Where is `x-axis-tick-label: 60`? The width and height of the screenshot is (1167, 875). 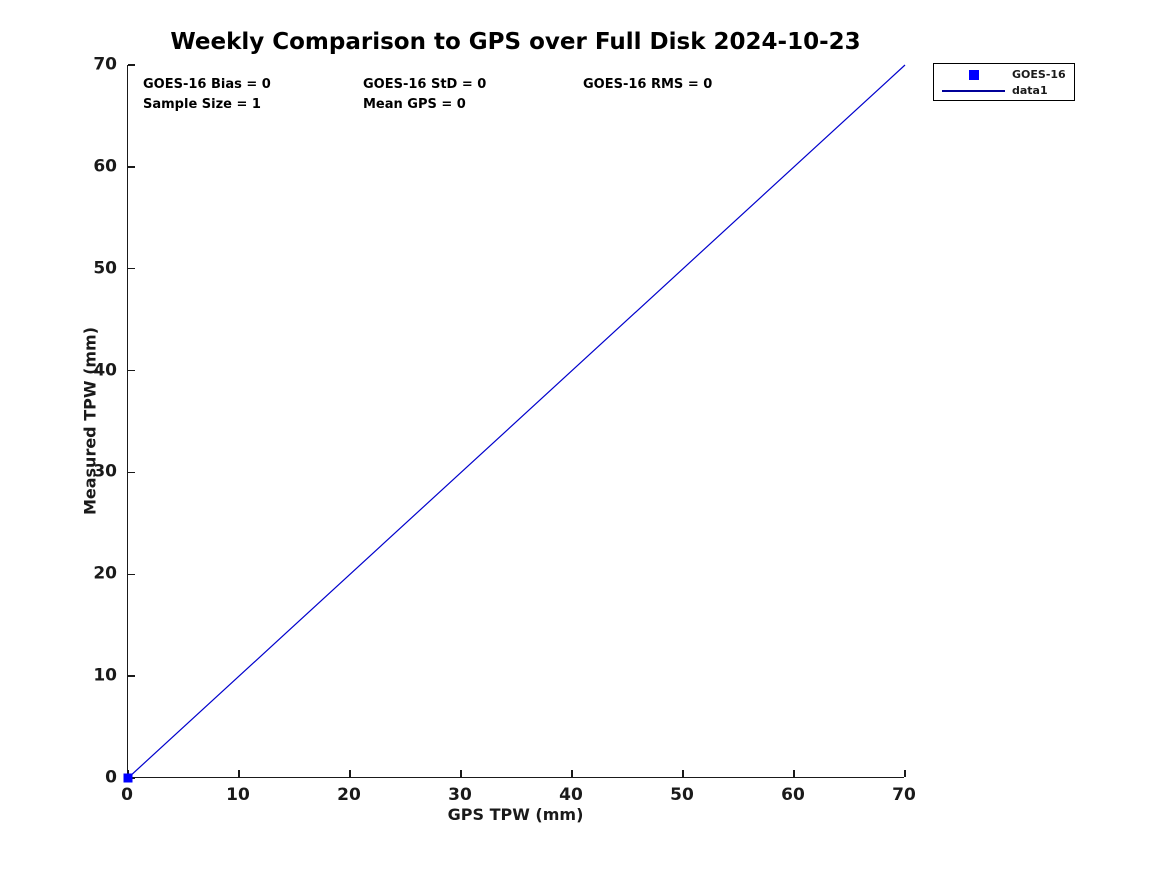
x-axis-tick-label: 60 is located at coordinates (793, 795).